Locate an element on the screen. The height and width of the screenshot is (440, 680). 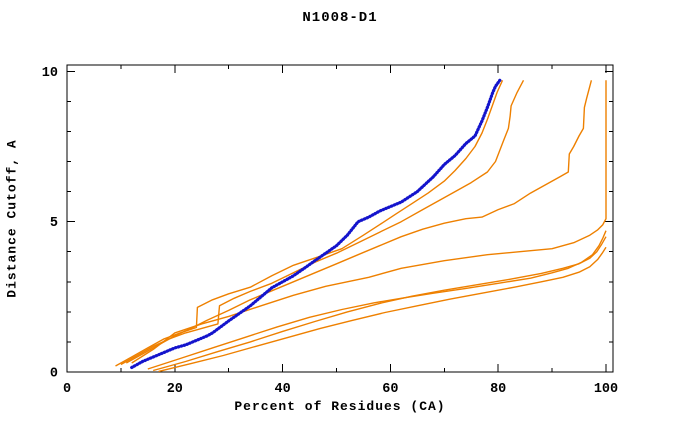
x-tick-label: 100 is located at coordinates (606, 389).